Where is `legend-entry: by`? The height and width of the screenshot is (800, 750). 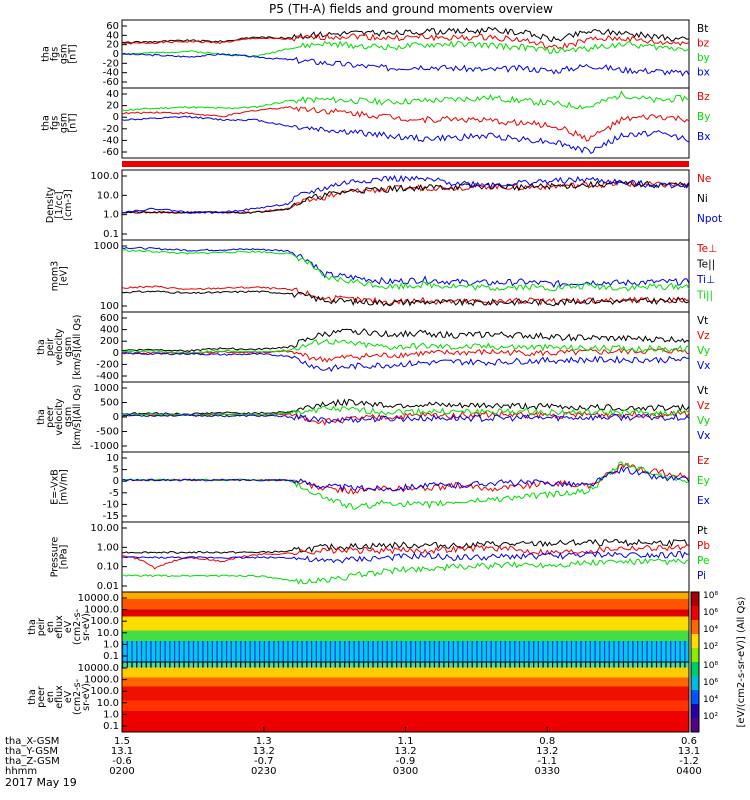 legend-entry: by is located at coordinates (703, 58).